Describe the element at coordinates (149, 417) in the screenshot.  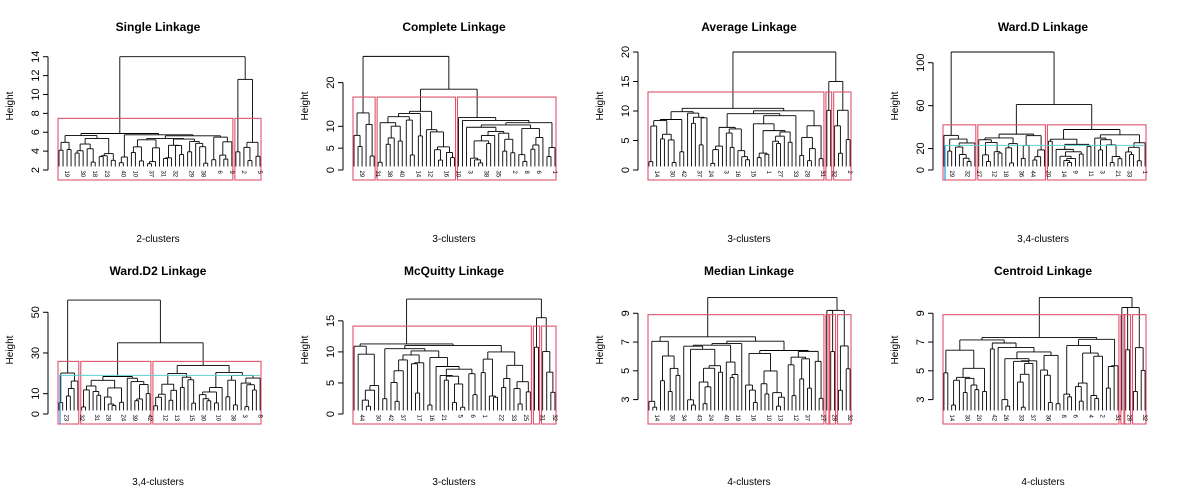
I see `leaf-label: 42` at that location.